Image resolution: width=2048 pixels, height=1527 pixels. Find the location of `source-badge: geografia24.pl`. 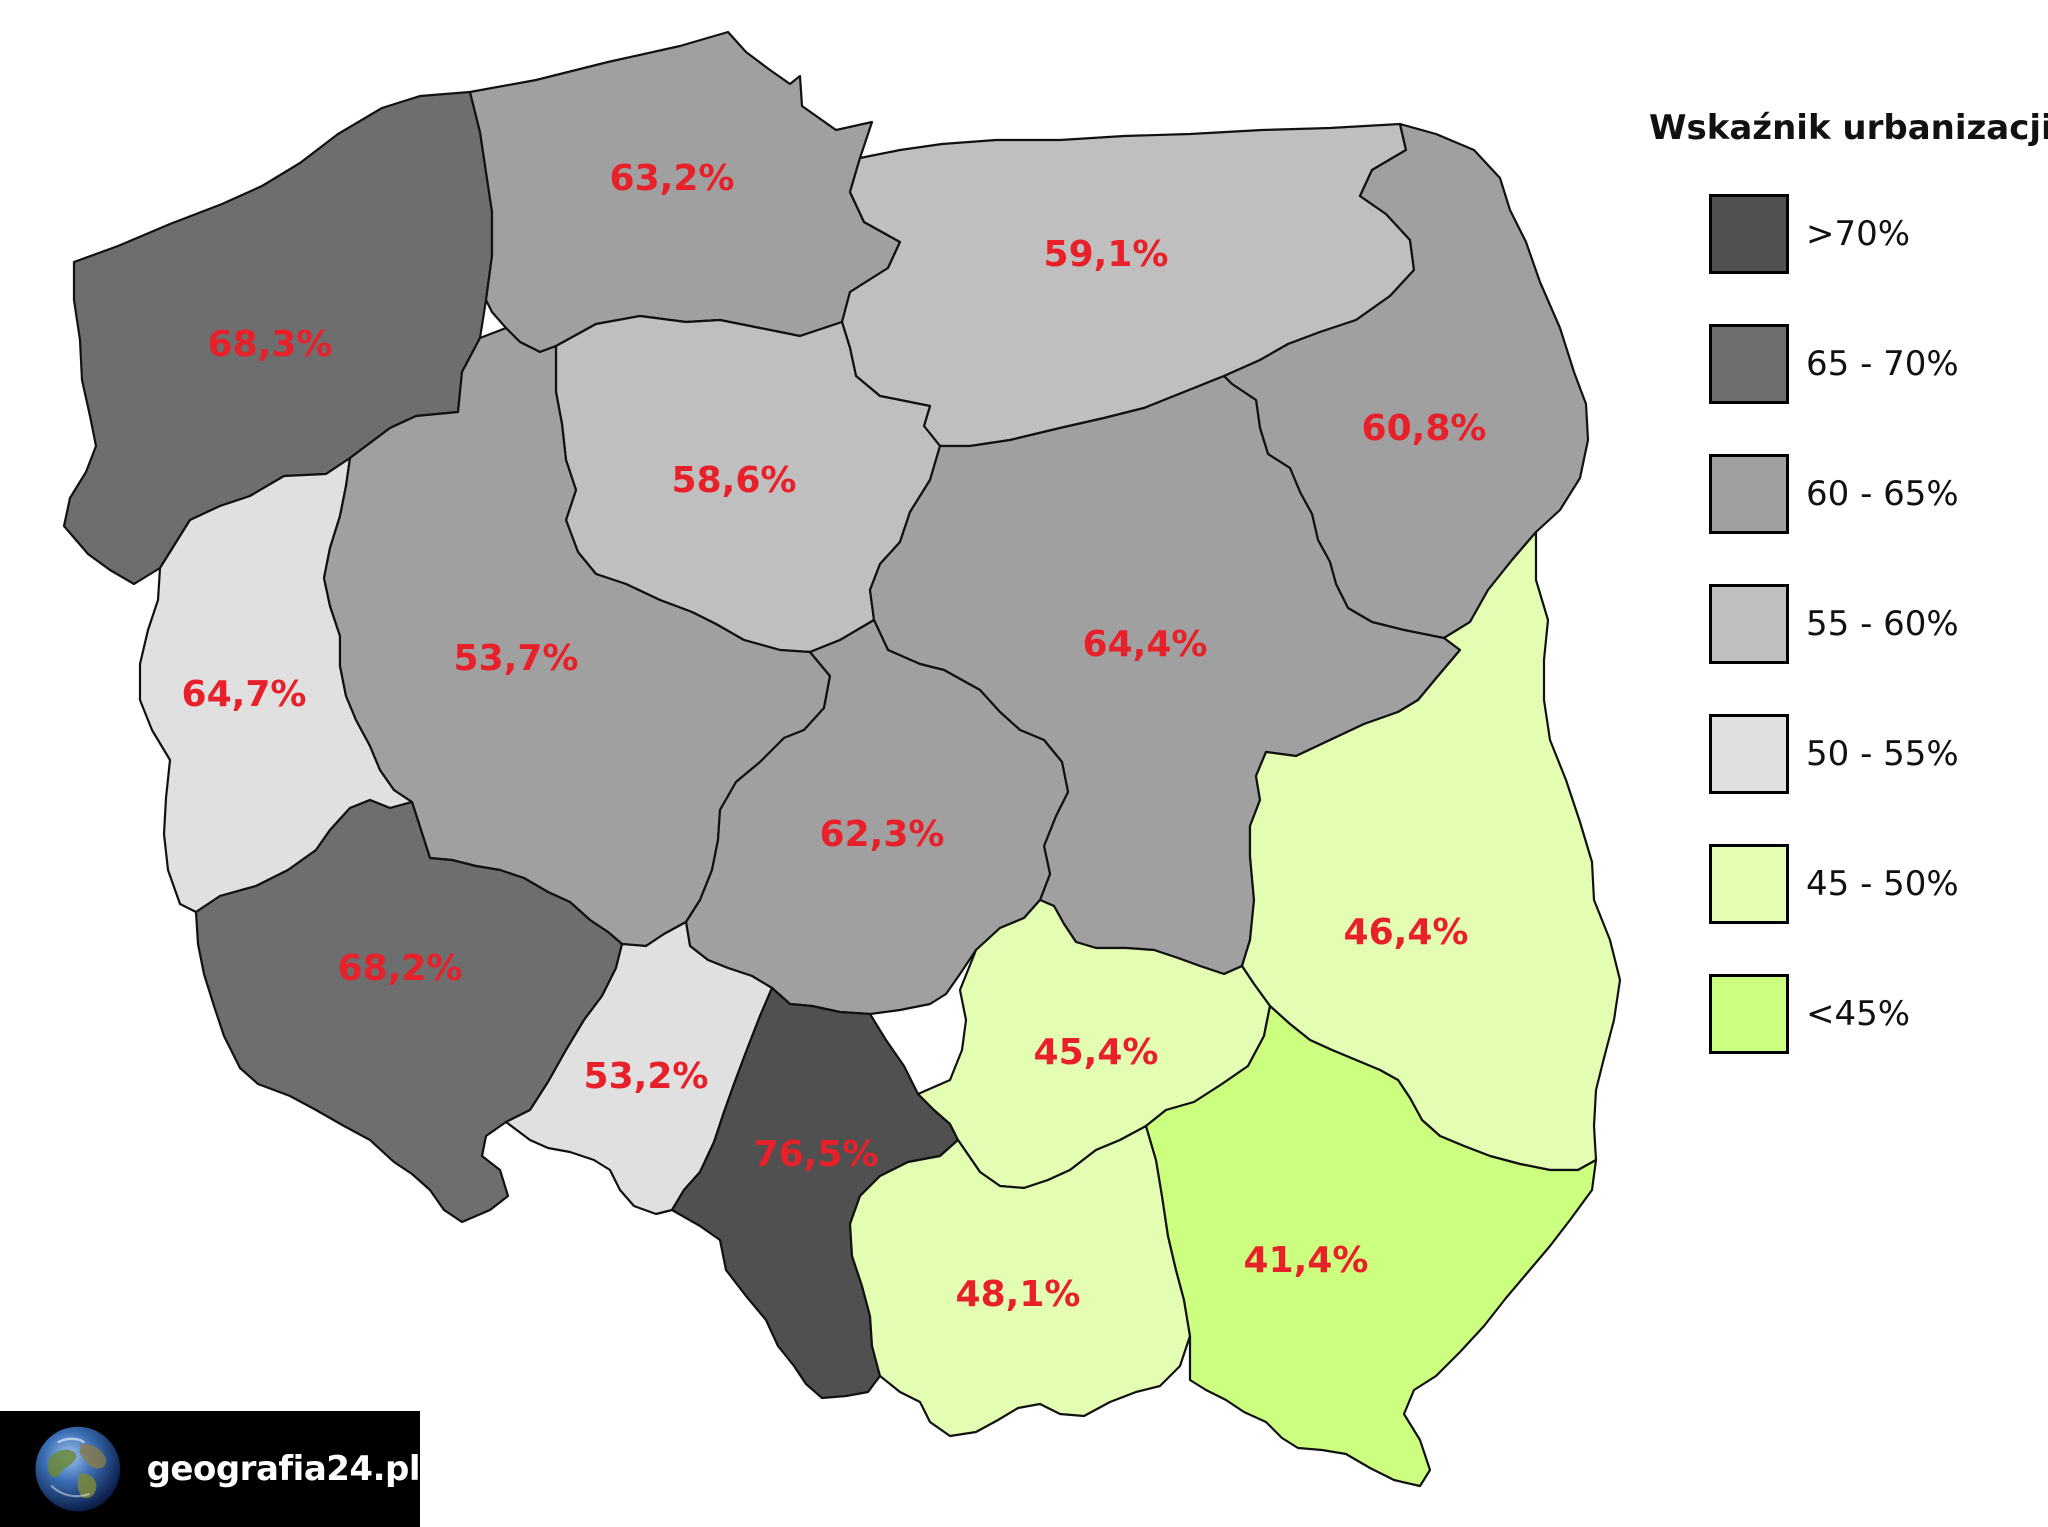

source-badge: geografia24.pl is located at coordinates (210, 1469).